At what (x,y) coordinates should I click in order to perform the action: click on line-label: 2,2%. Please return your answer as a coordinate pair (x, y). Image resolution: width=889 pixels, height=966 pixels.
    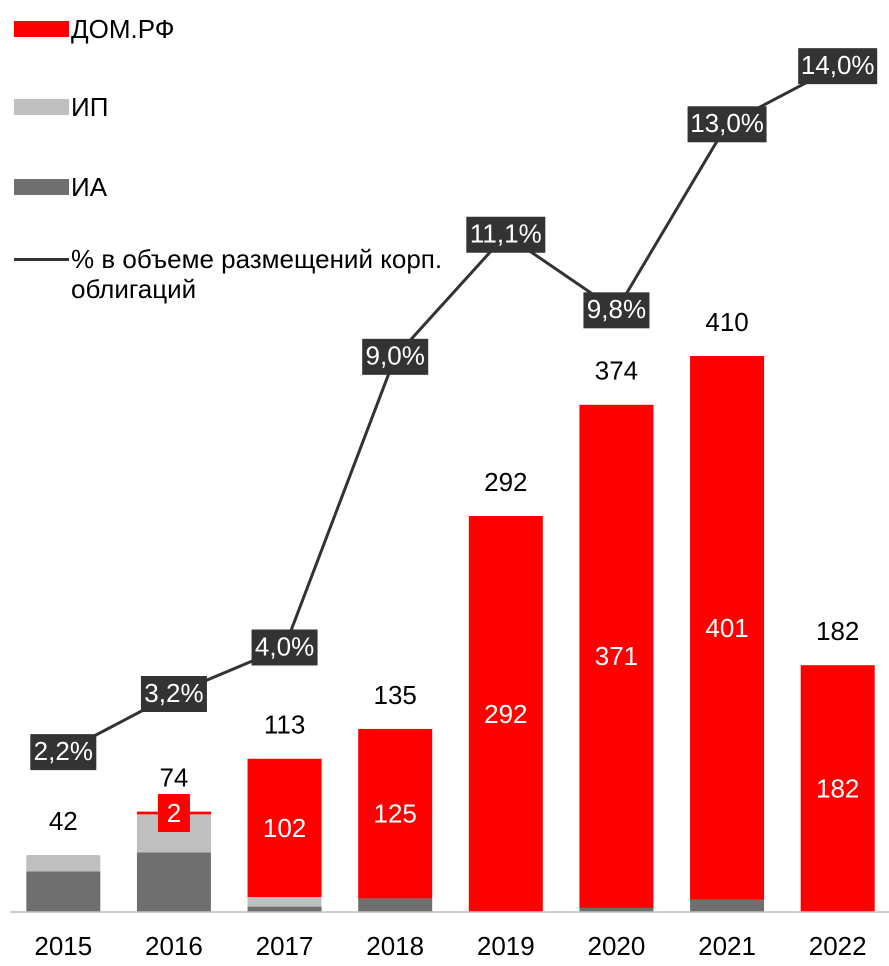
    Looking at the image, I should click on (63, 751).